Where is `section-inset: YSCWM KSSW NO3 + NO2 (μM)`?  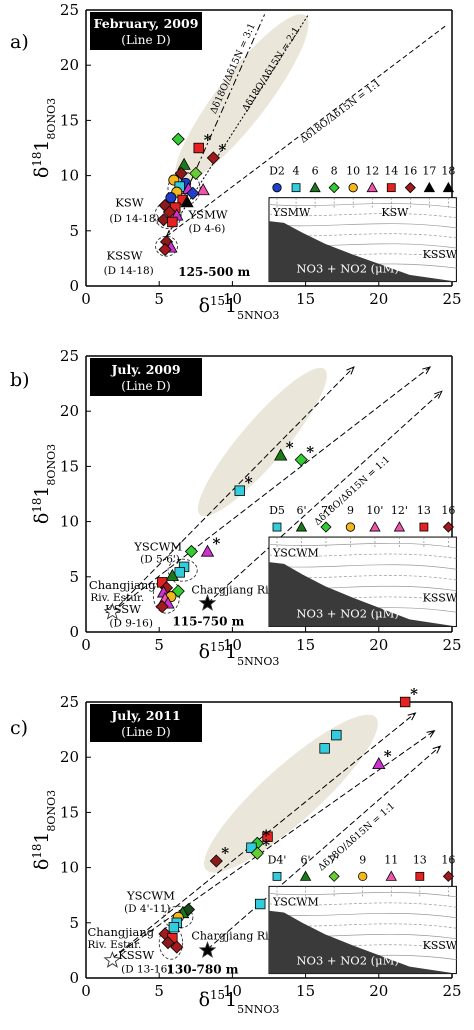
section-inset: YSCWM KSSW NO3 + NO2 (μM) is located at coordinates (363, 581).